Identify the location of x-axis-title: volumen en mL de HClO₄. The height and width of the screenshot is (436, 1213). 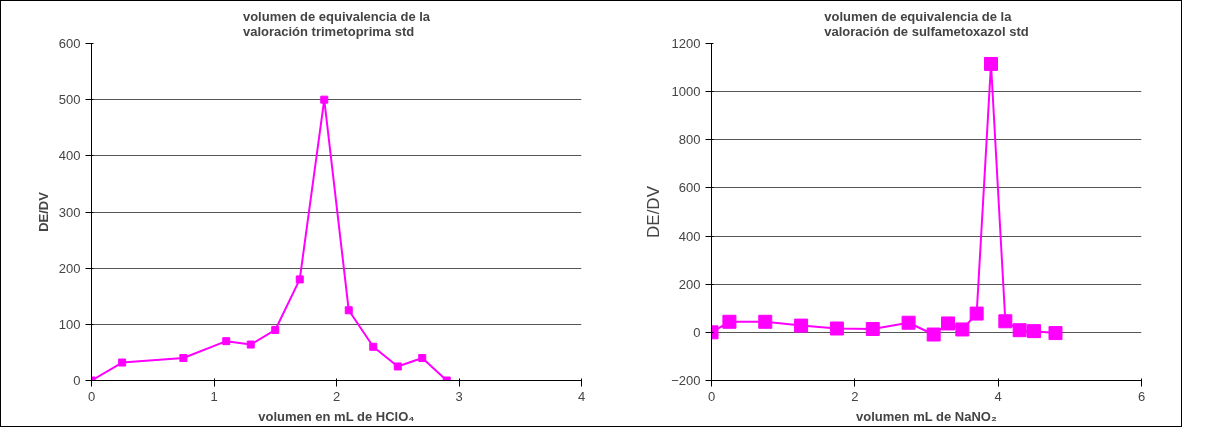
(336, 416).